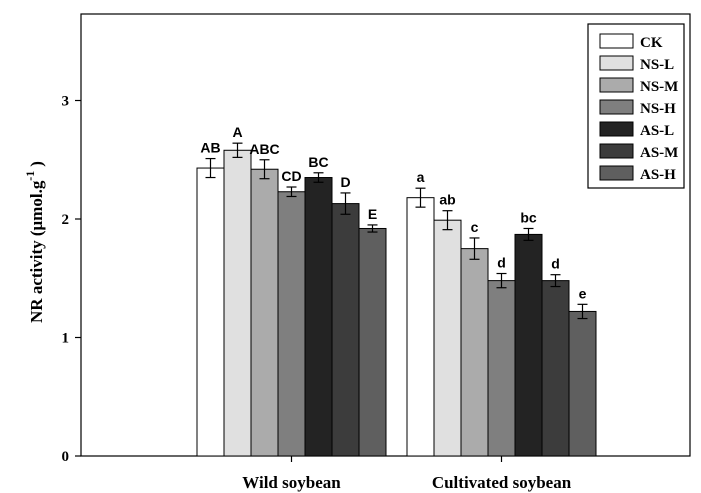 Image resolution: width=701 pixels, height=493 pixels. Describe the element at coordinates (659, 87) in the screenshot. I see `legend-label-2: NS-M` at that location.